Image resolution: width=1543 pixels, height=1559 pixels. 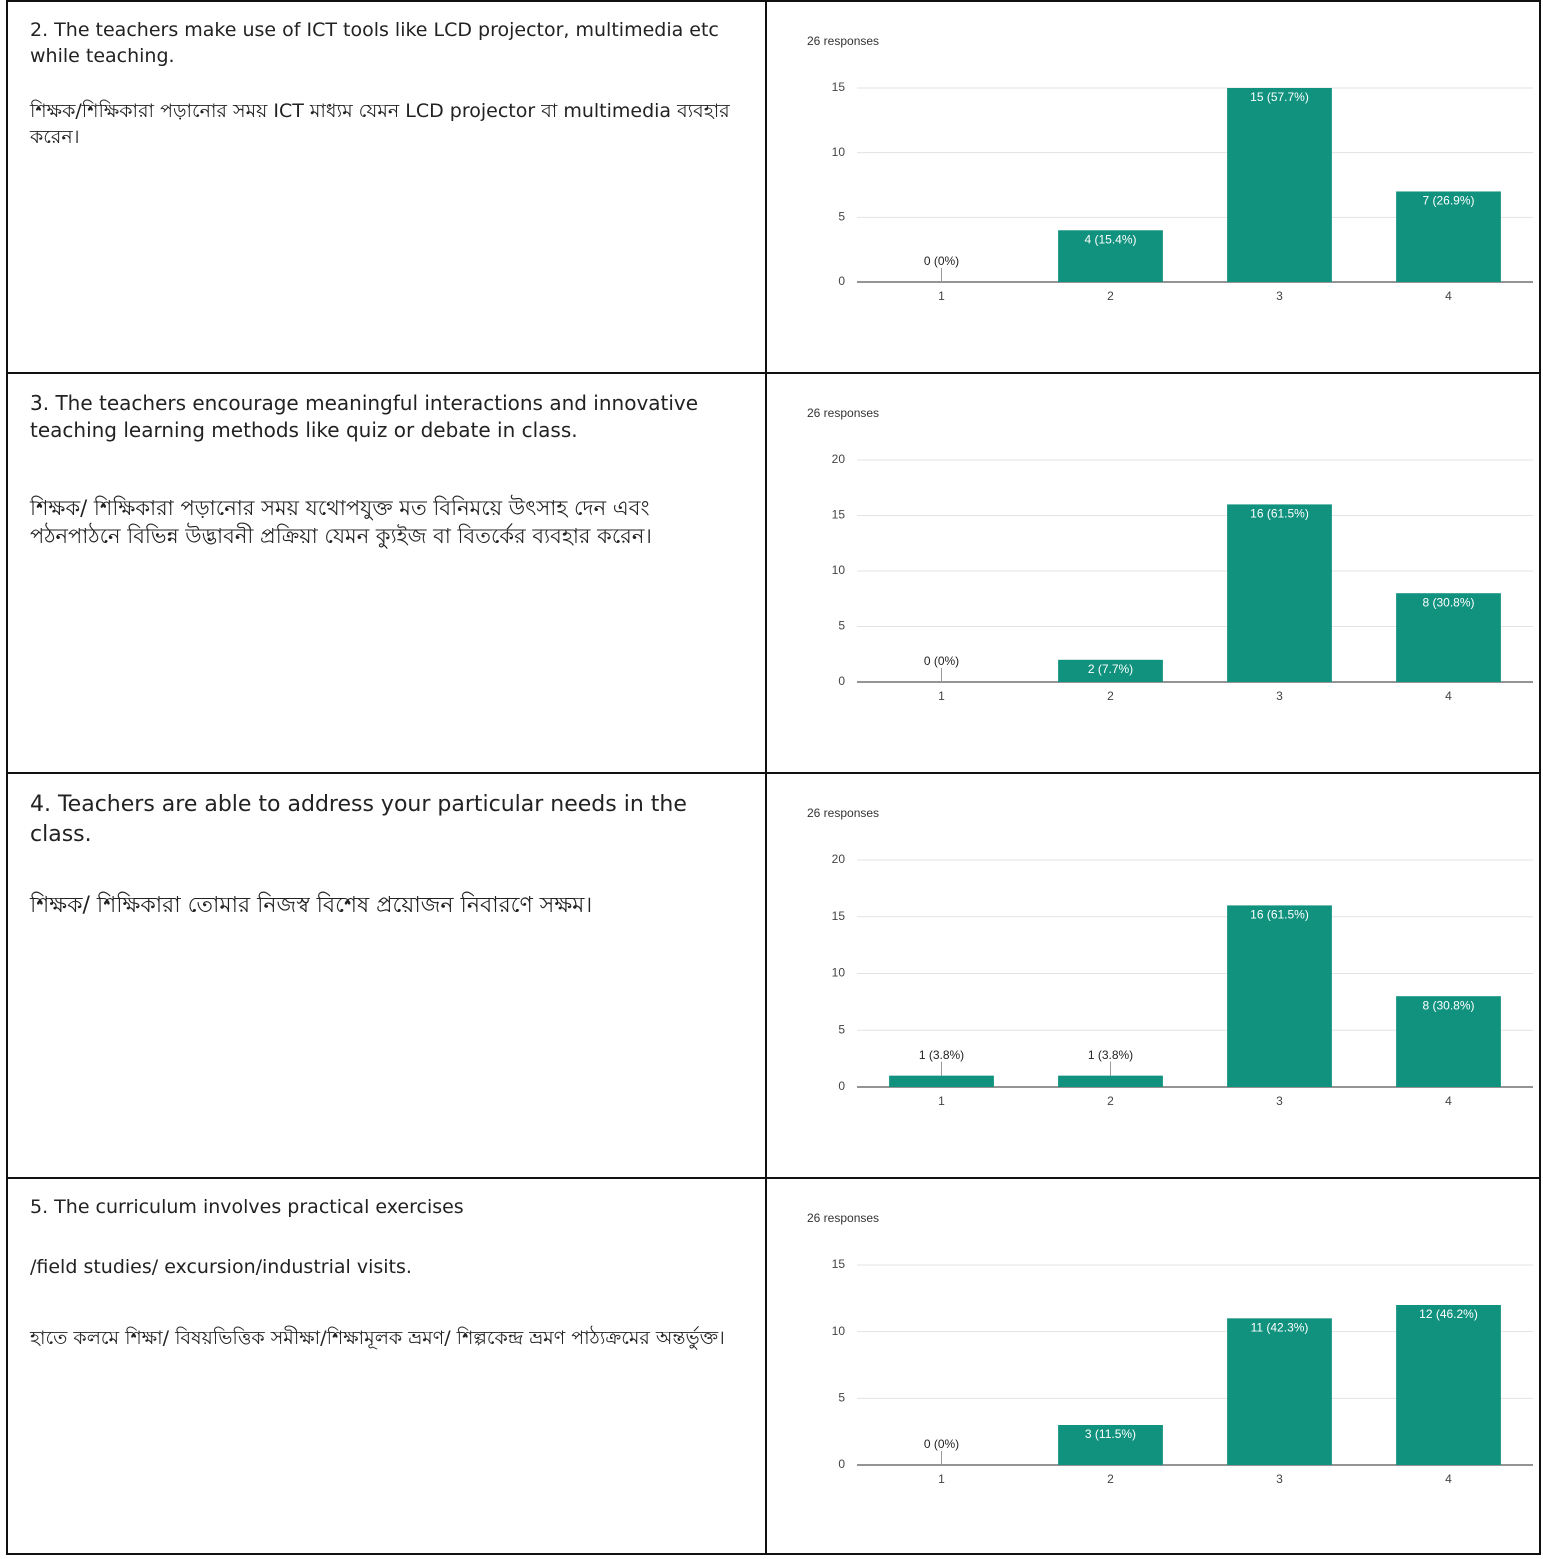 What do you see at coordinates (1110, 1434) in the screenshot?
I see `value-label: 3 (11.5%)` at bounding box center [1110, 1434].